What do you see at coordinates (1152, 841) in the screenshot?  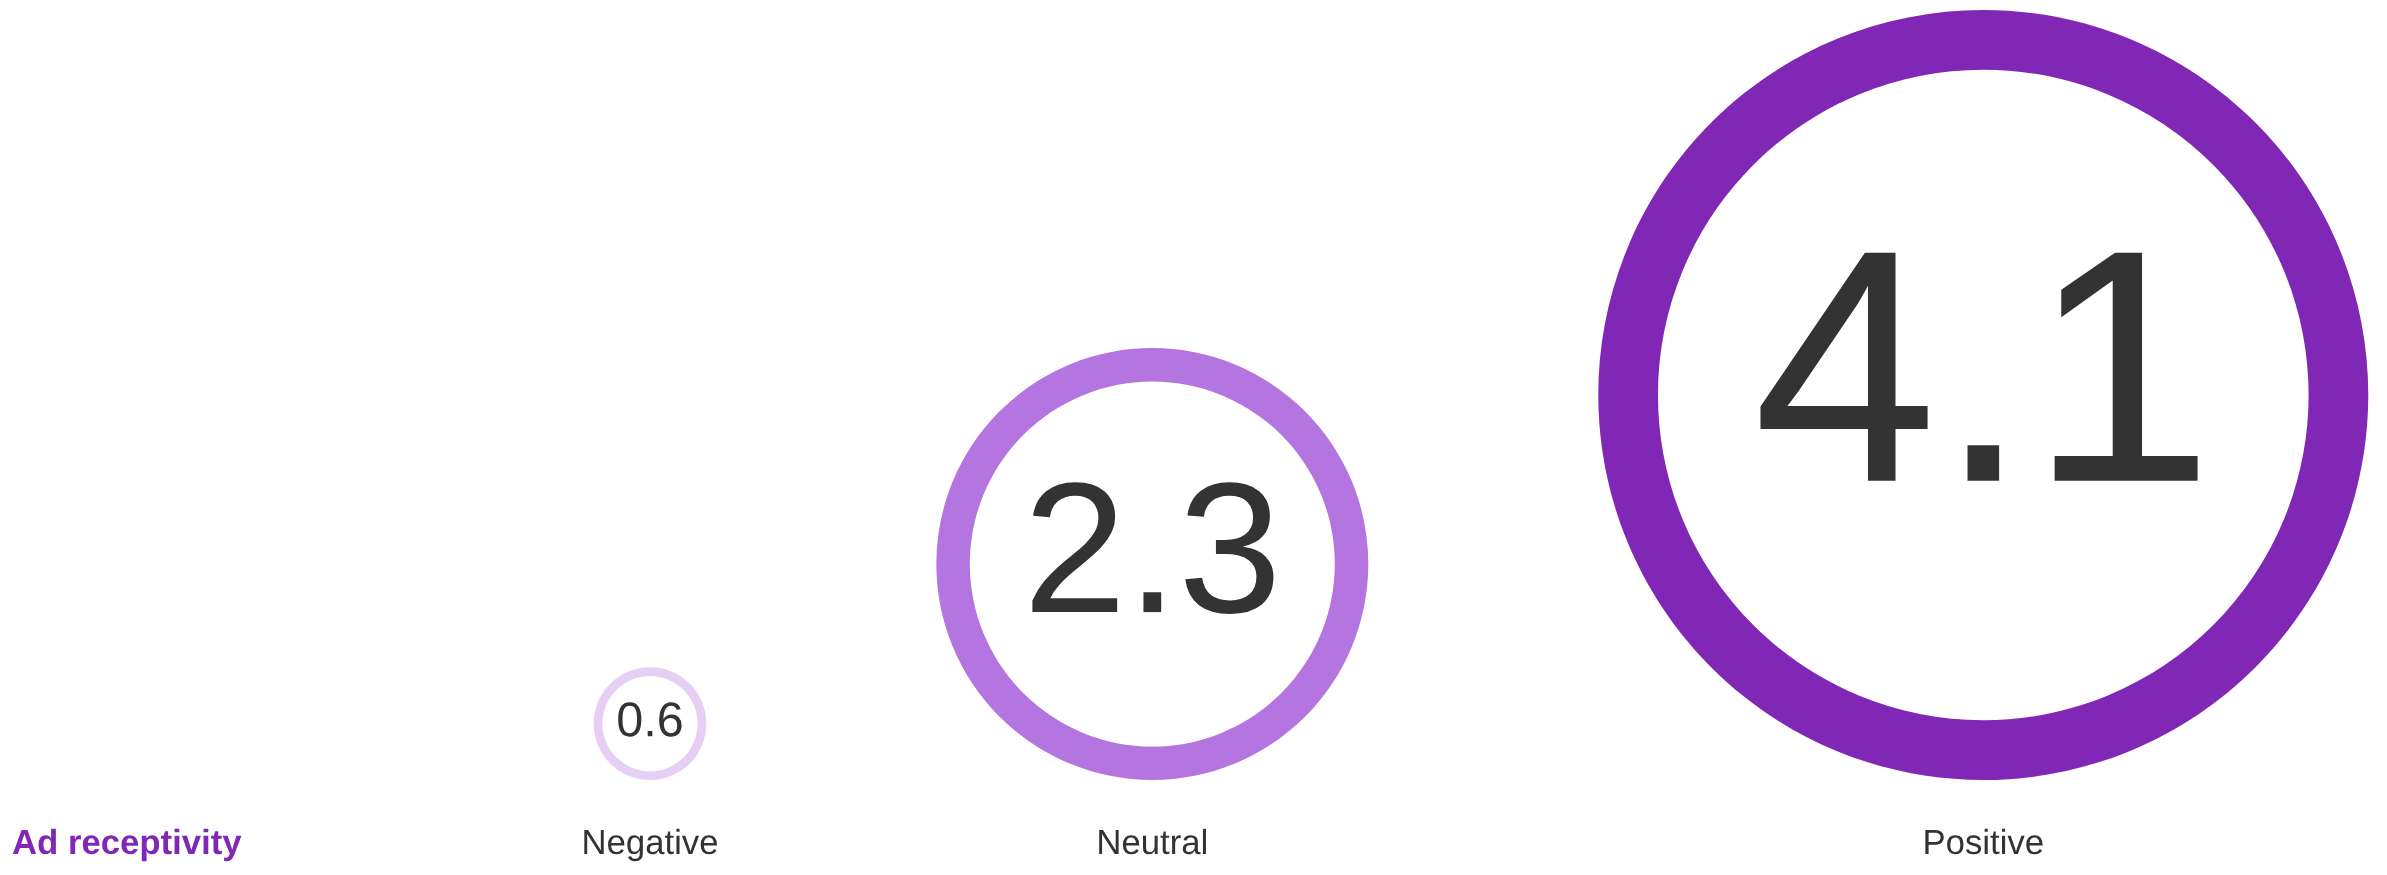 I see `category-label: Neutral` at bounding box center [1152, 841].